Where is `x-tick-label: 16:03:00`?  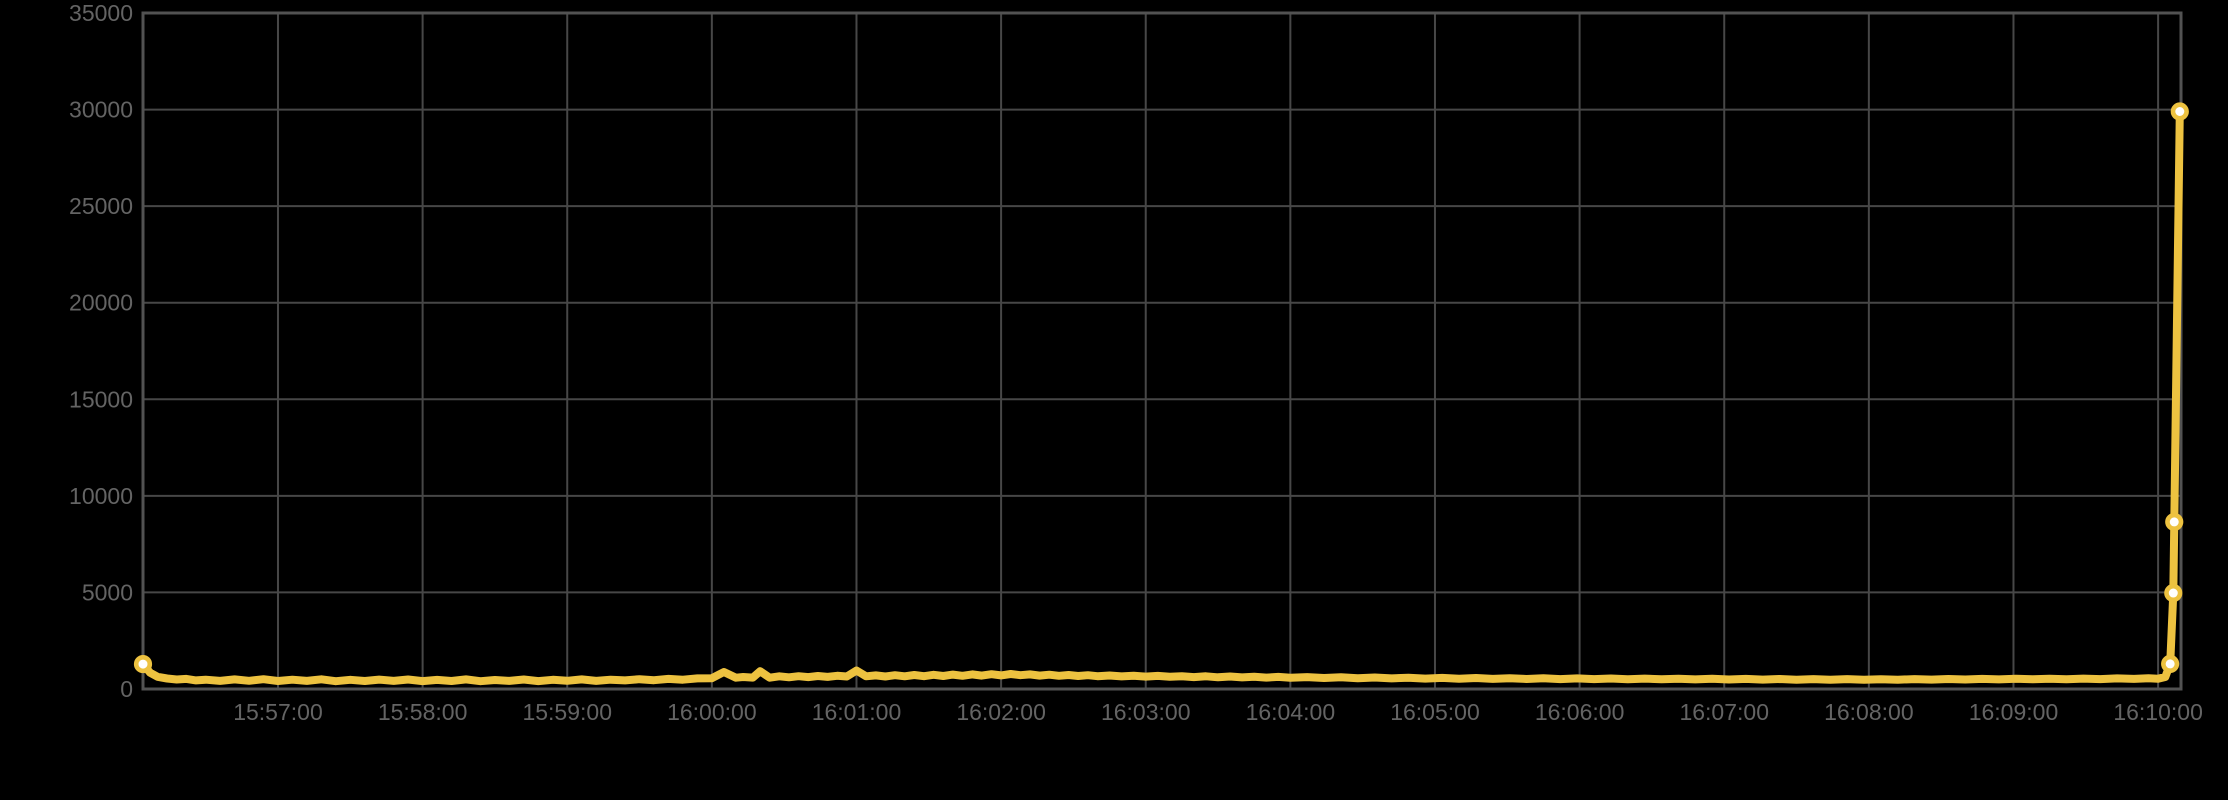 x-tick-label: 16:03:00 is located at coordinates (1146, 712).